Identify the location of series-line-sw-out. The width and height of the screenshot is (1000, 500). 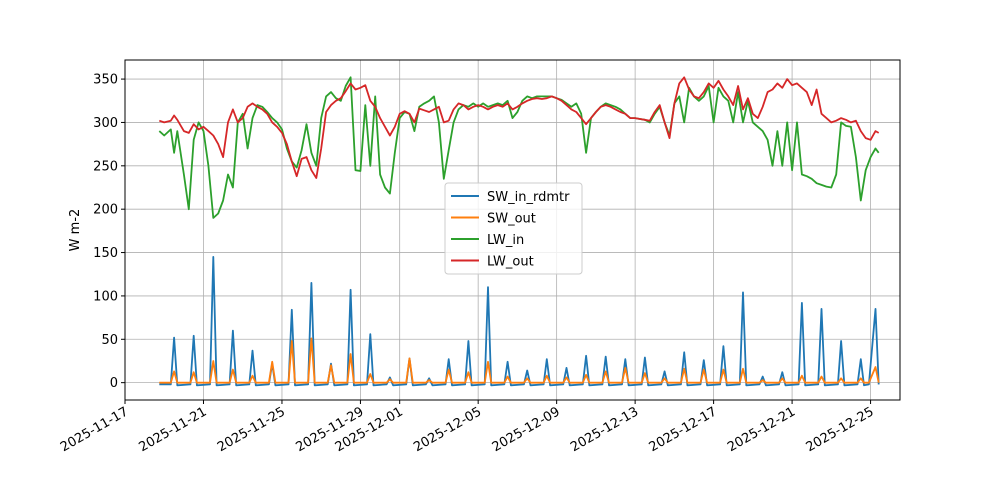
(519, 360).